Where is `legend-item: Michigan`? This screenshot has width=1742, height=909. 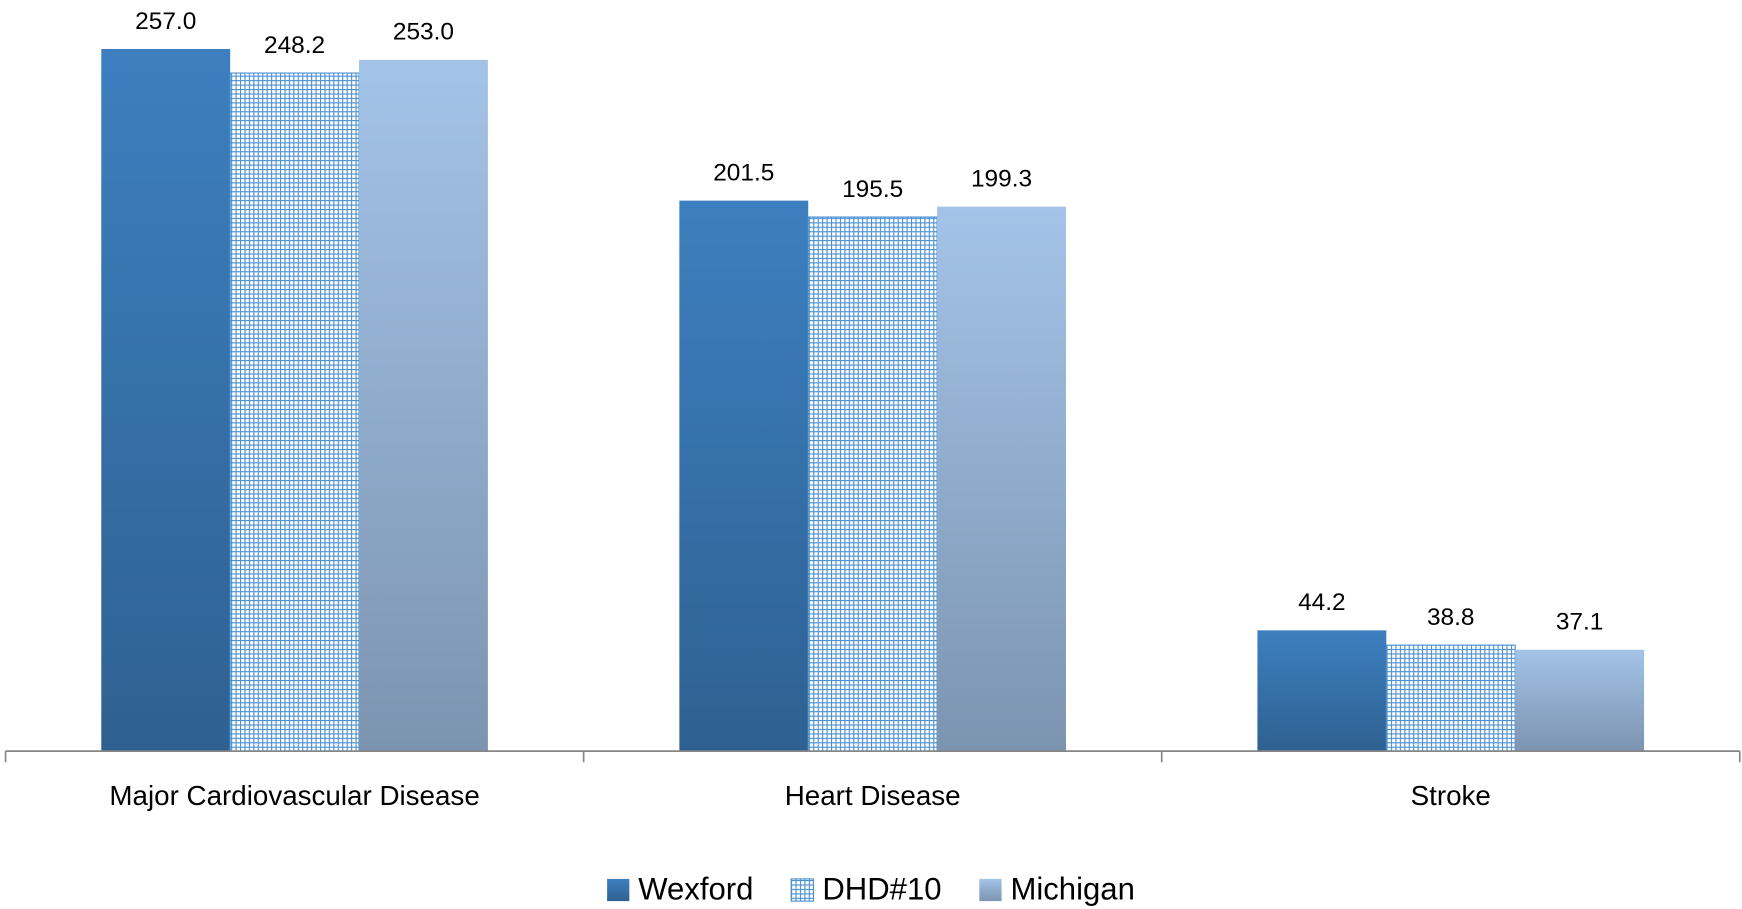
legend-item: Michigan is located at coordinates (1057, 888).